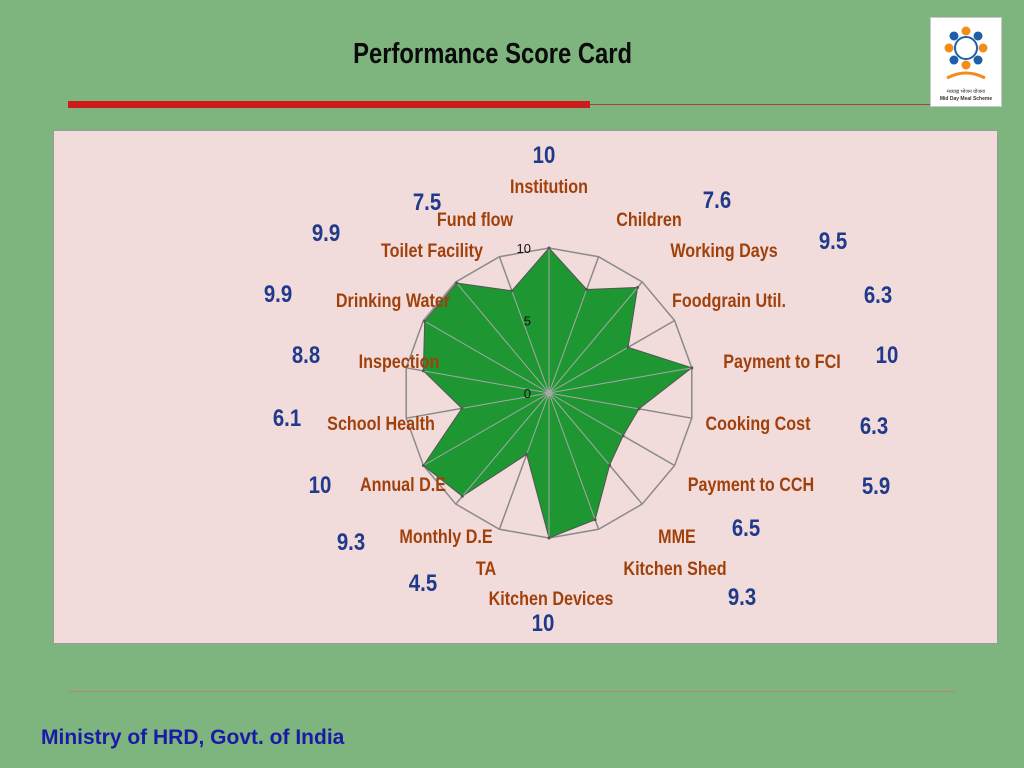 Image resolution: width=1024 pixels, height=768 pixels. What do you see at coordinates (717, 199) in the screenshot?
I see `radar-value-label: 7.6` at bounding box center [717, 199].